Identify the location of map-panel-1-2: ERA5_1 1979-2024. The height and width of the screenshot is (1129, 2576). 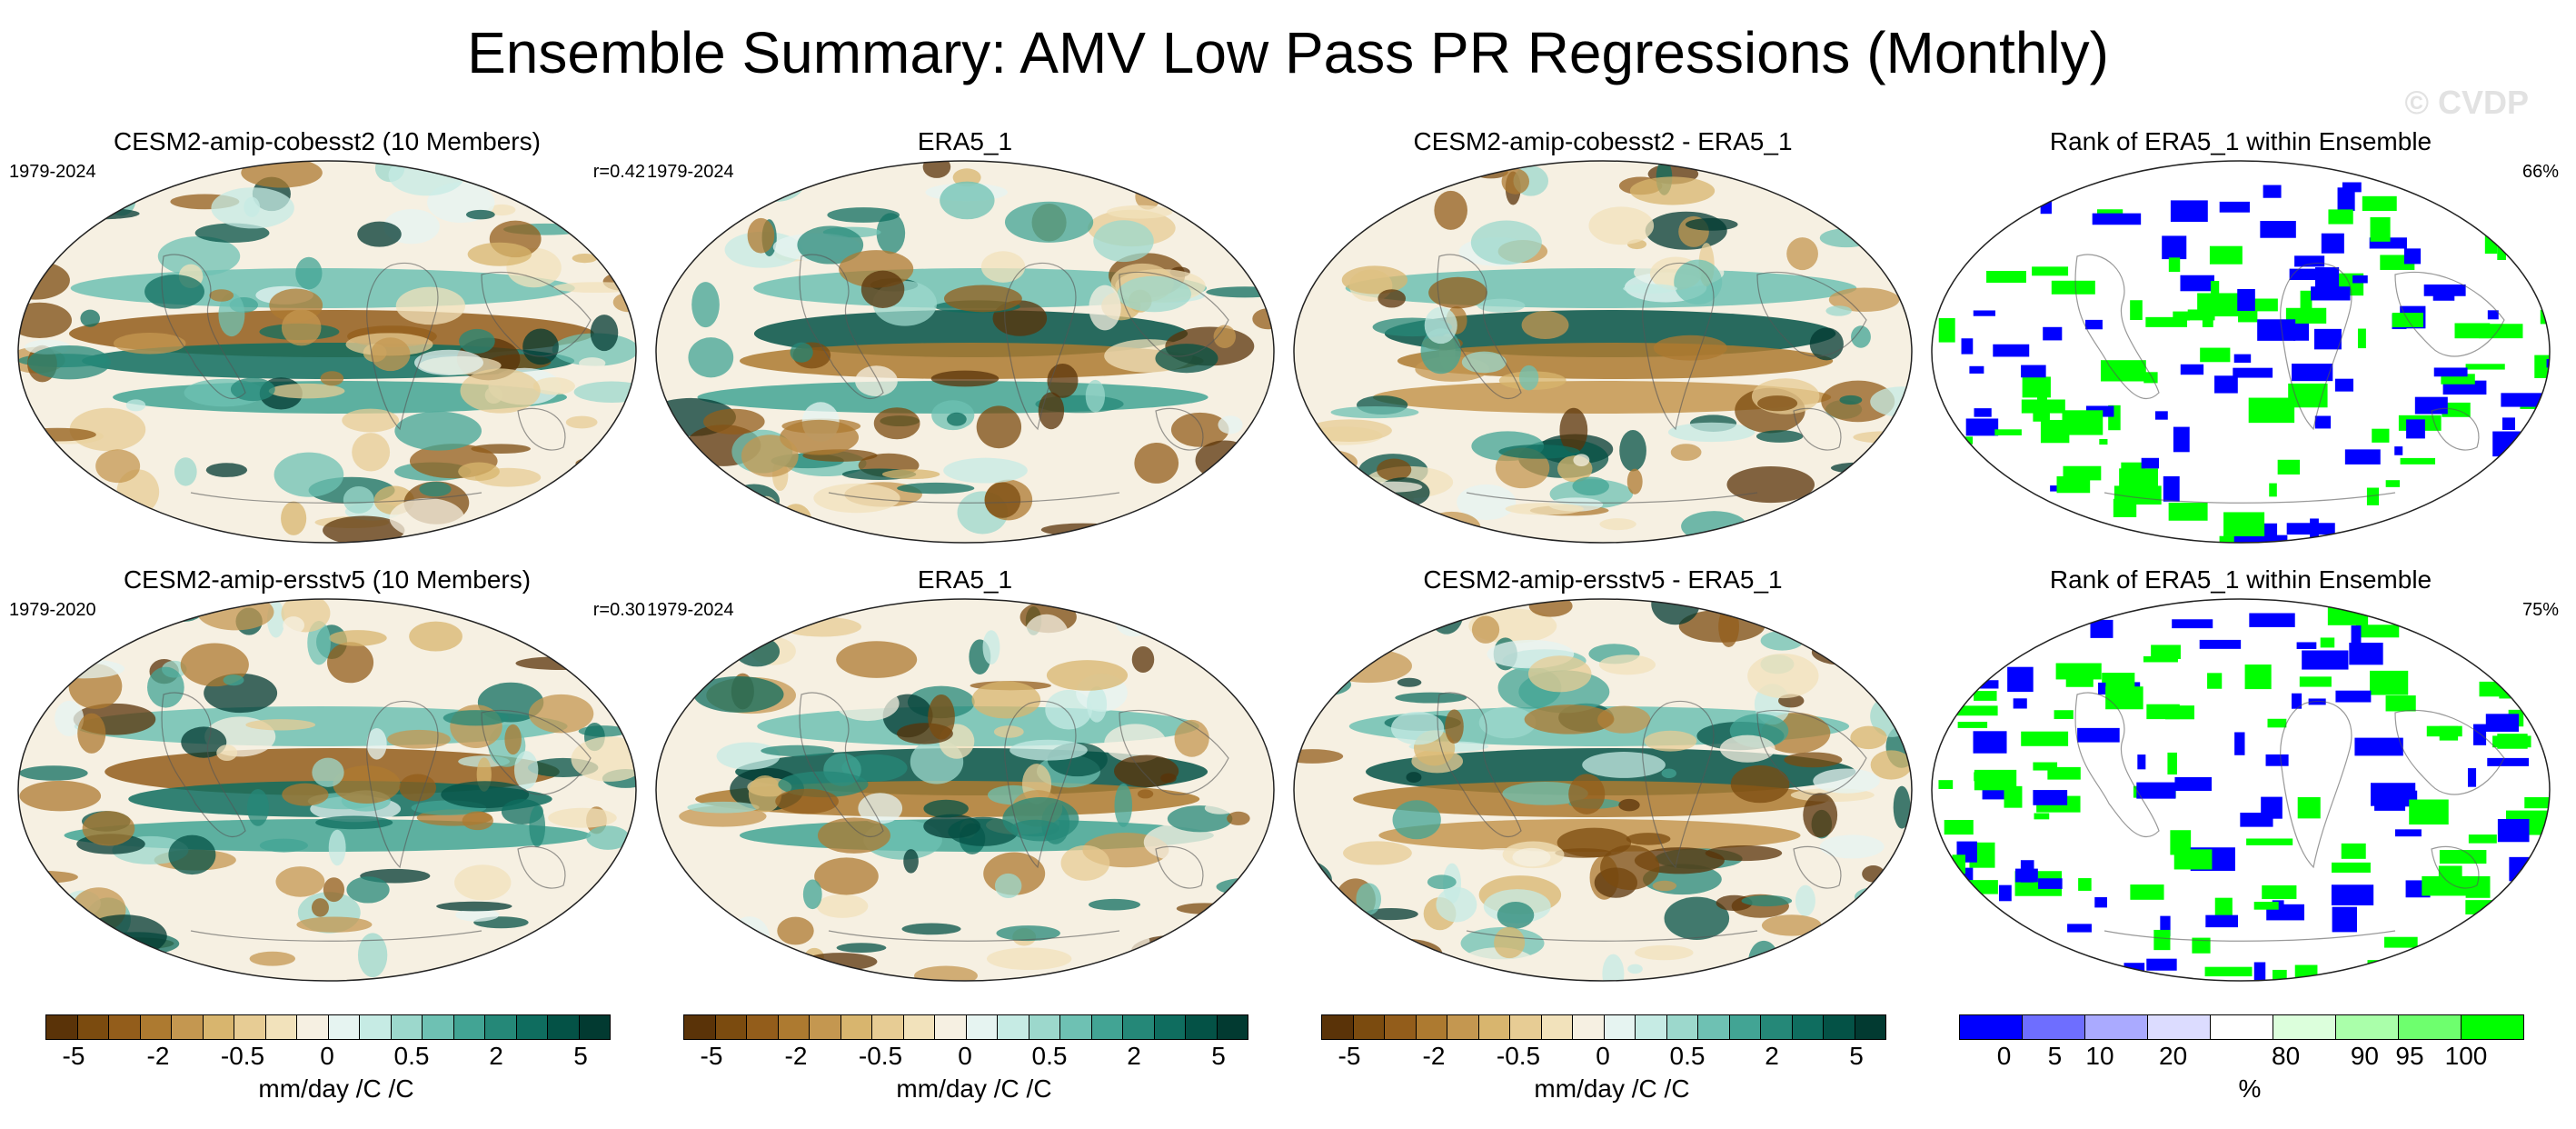
(965, 339).